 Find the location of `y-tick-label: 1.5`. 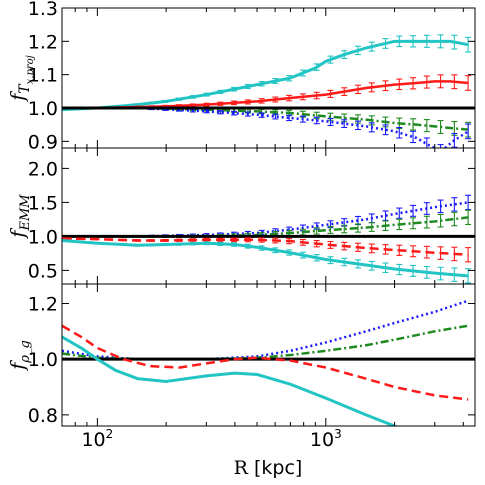

y-tick-label: 1.5 is located at coordinates (43, 203).